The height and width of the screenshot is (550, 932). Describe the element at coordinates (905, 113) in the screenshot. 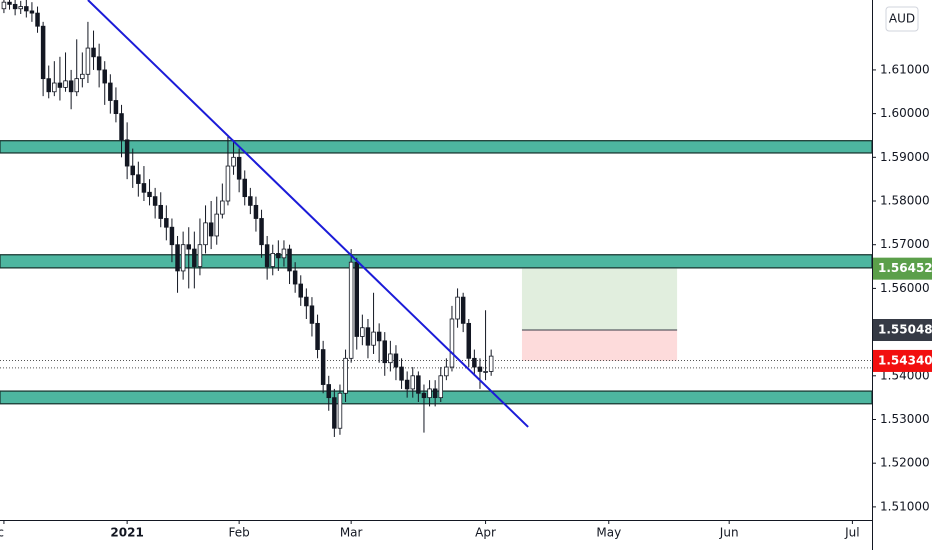

I see `y-tick-label: 1.60000` at that location.